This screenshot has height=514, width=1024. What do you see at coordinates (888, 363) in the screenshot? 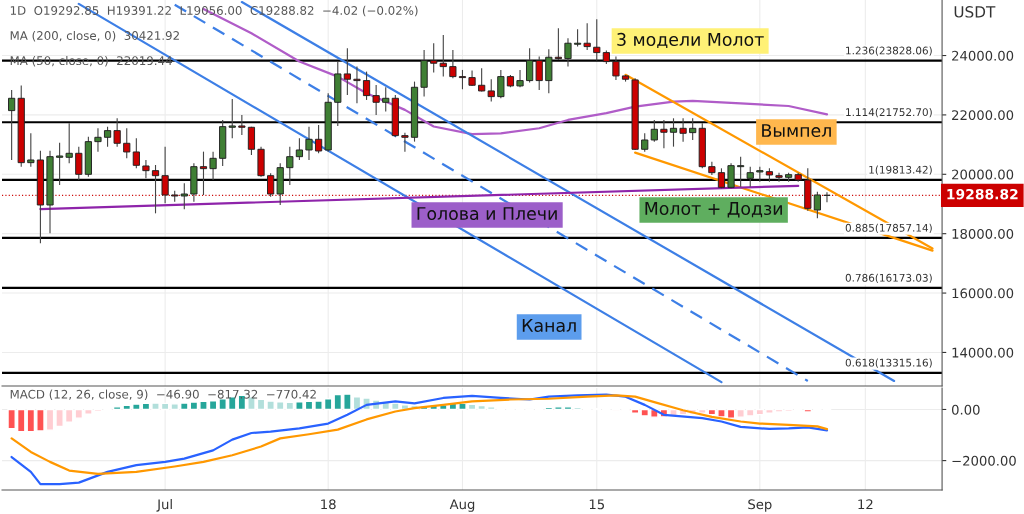
I see `ref-line-label: 0.618(13315.16)` at bounding box center [888, 363].